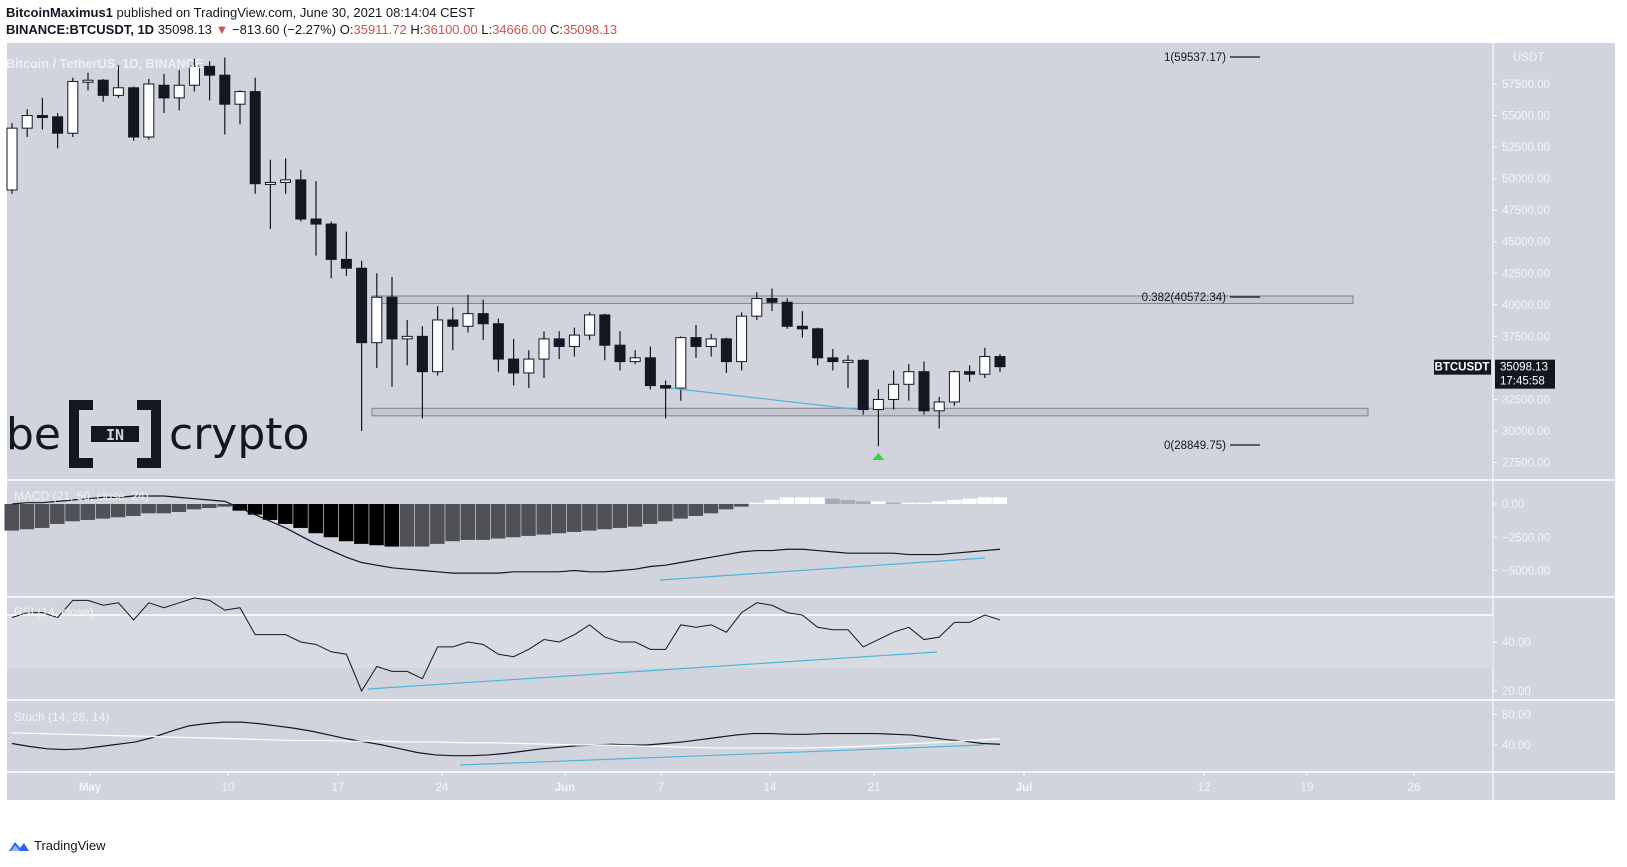  Describe the element at coordinates (770, 788) in the screenshot. I see `time-tick-label: 14` at that location.